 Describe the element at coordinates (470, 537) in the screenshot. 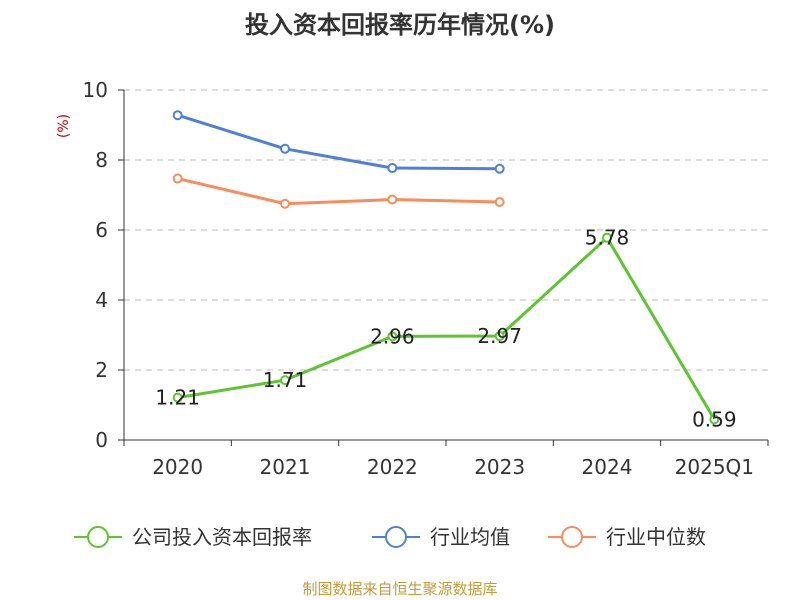

I see `legend-label: 行业均值` at that location.